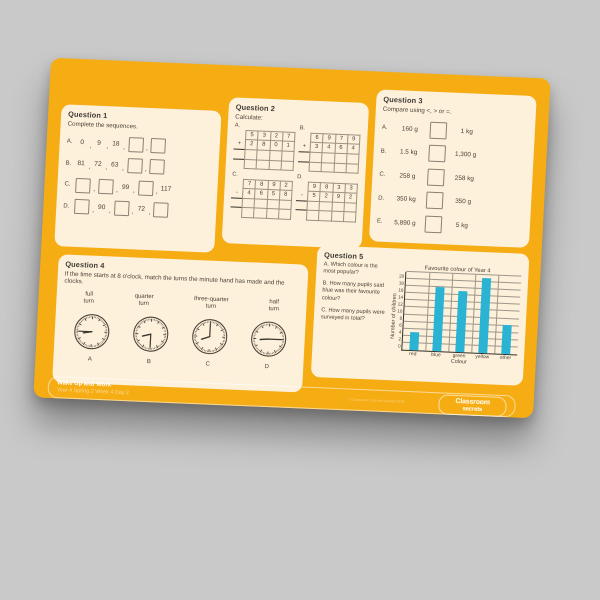 This screenshot has height=600, width=600. Describe the element at coordinates (400, 311) in the screenshot. I see `y-tick-label: 10` at that location.